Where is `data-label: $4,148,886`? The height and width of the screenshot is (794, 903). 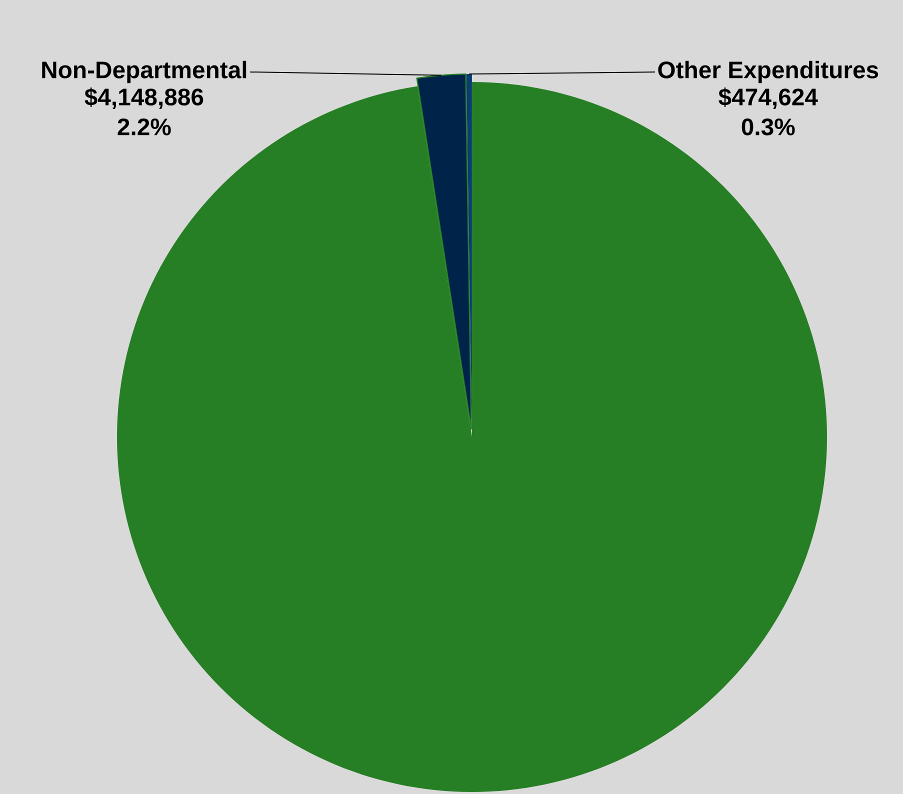
data-label: $4,148,886 is located at coordinates (144, 98).